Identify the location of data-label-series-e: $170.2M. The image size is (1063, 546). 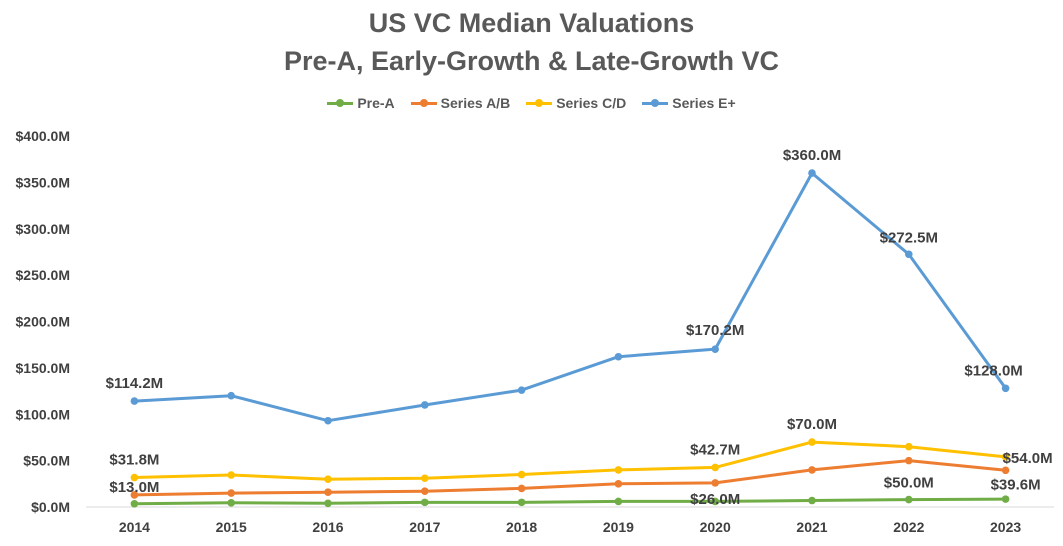
(715, 330).